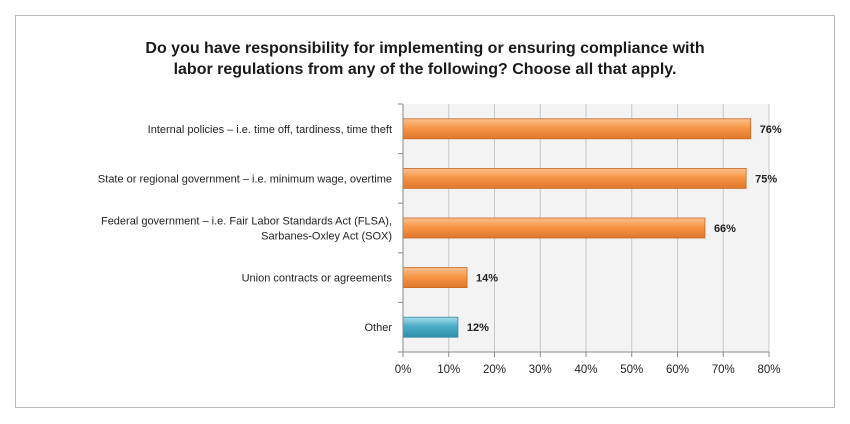 The width and height of the screenshot is (850, 424). What do you see at coordinates (494, 370) in the screenshot?
I see `x-tick-label: 20%` at bounding box center [494, 370].